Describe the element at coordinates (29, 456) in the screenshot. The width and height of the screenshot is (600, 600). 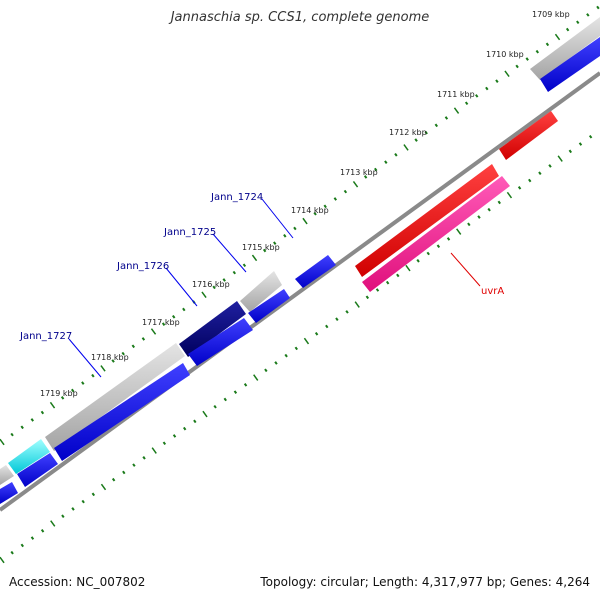
I see `cds-cyan` at that location.